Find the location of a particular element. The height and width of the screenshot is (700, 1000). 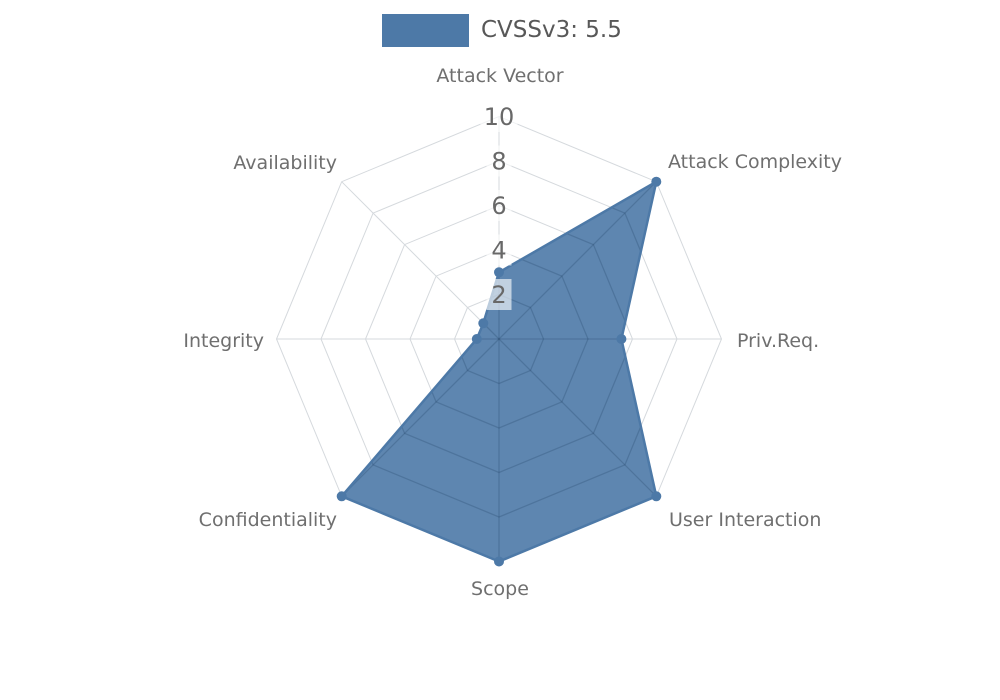

axis-label-attack-complexity: Attack Complexity is located at coordinates (755, 162).